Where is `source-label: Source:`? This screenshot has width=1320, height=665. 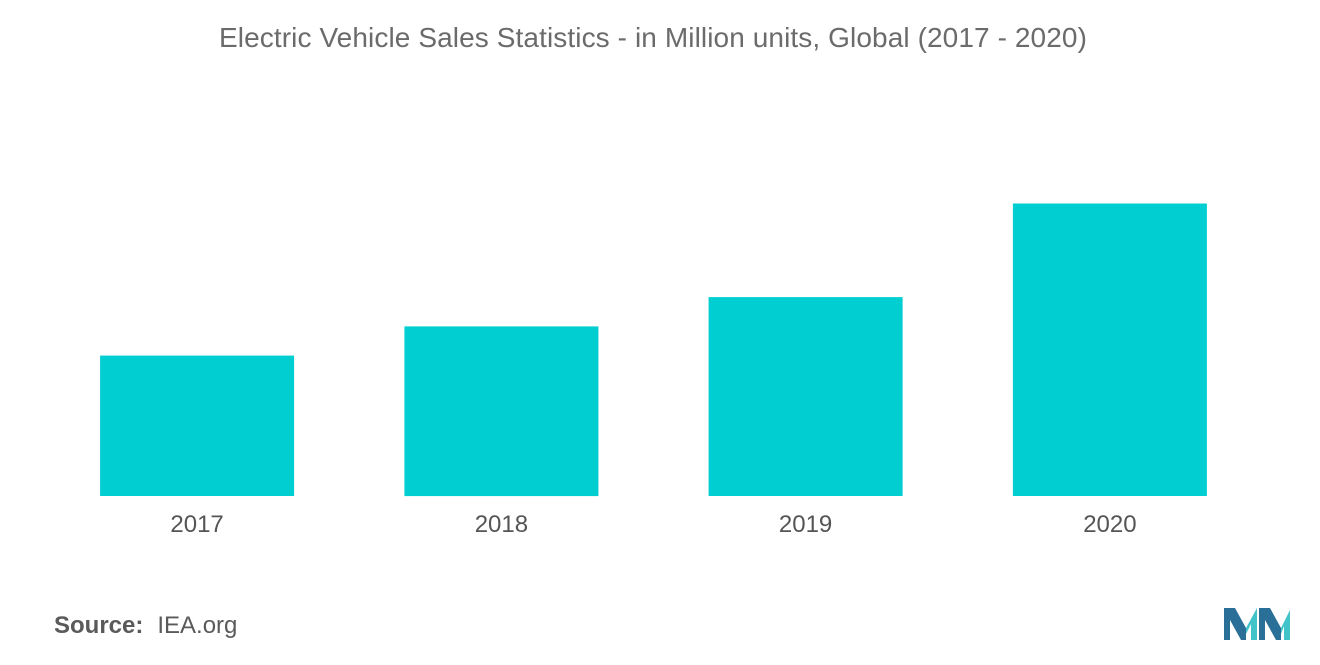
source-label: Source: is located at coordinates (99, 625).